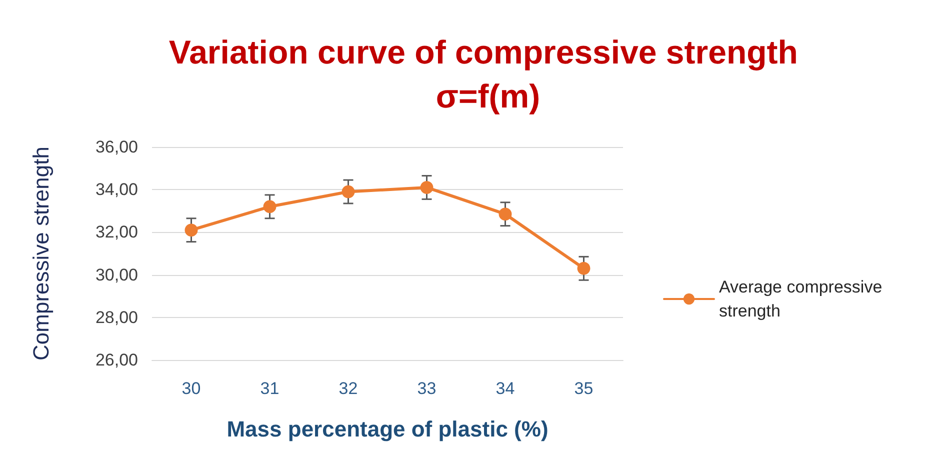 The height and width of the screenshot is (473, 941). Describe the element at coordinates (116, 147) in the screenshot. I see `y-tick-label: 36,00` at that location.